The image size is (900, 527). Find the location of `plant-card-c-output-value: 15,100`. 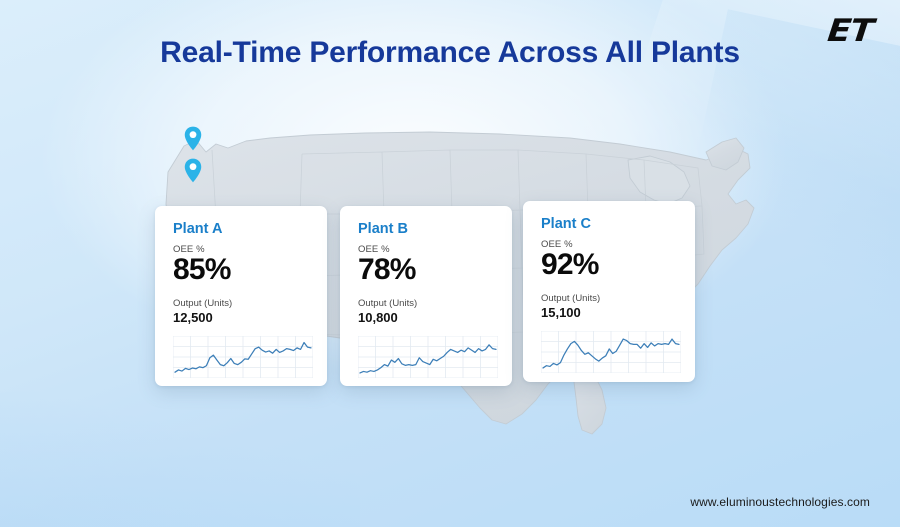

plant-card-c-output-value: 15,100 is located at coordinates (561, 313).